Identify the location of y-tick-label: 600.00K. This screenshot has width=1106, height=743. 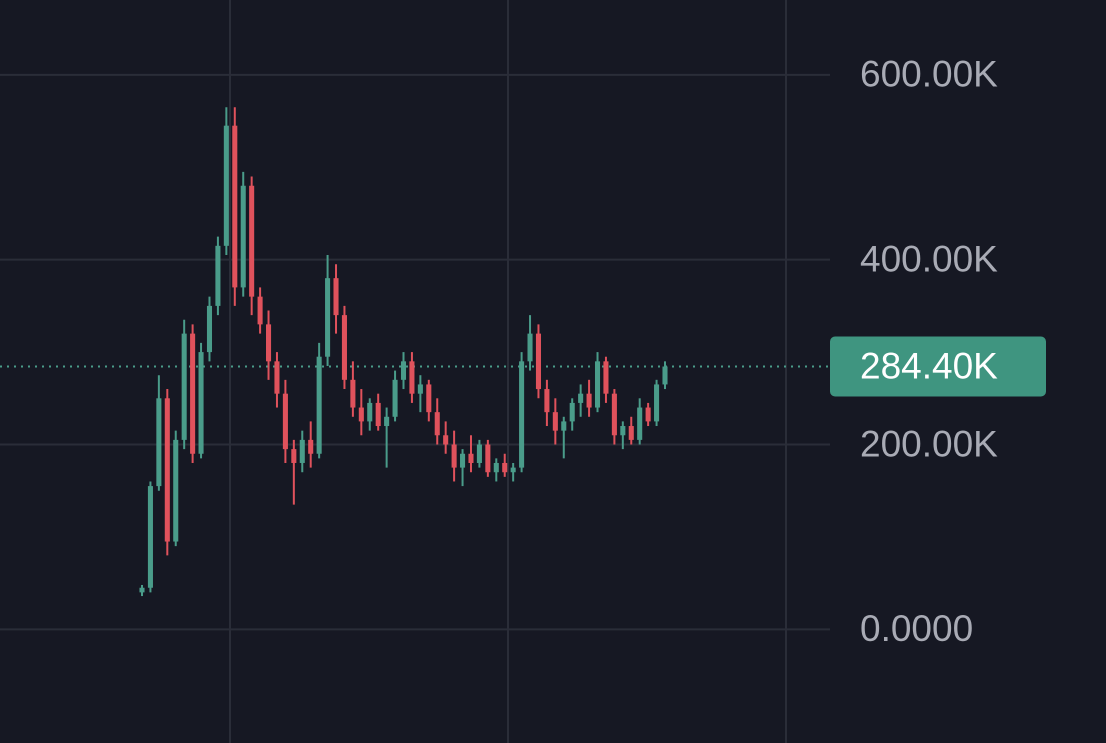
(929, 74).